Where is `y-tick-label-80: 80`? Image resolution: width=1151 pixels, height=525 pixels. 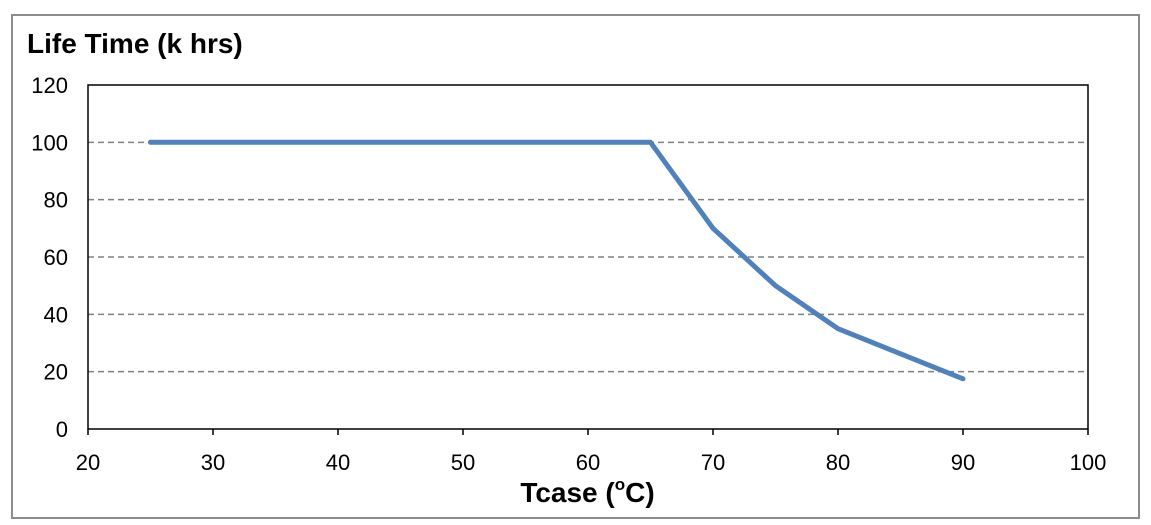 y-tick-label-80: 80 is located at coordinates (56, 200).